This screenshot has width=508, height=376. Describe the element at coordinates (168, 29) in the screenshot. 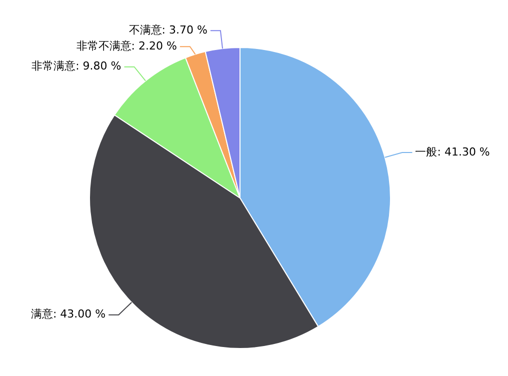

I see `slice-label: 不满意: 3.70 %` at that location.